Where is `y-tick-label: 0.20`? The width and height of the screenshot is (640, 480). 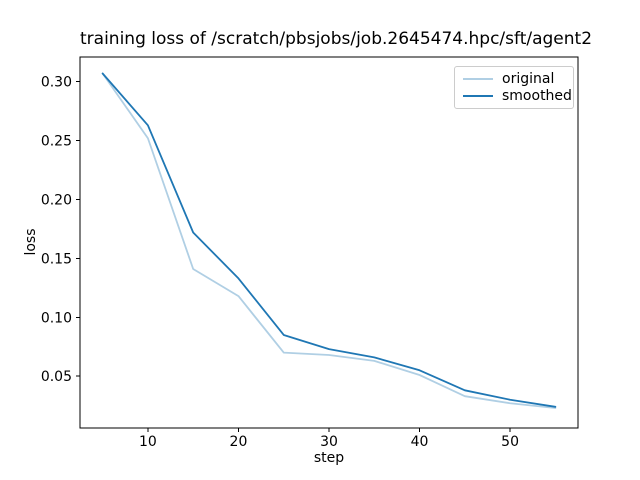
y-tick-label: 0.20 is located at coordinates (56, 201).